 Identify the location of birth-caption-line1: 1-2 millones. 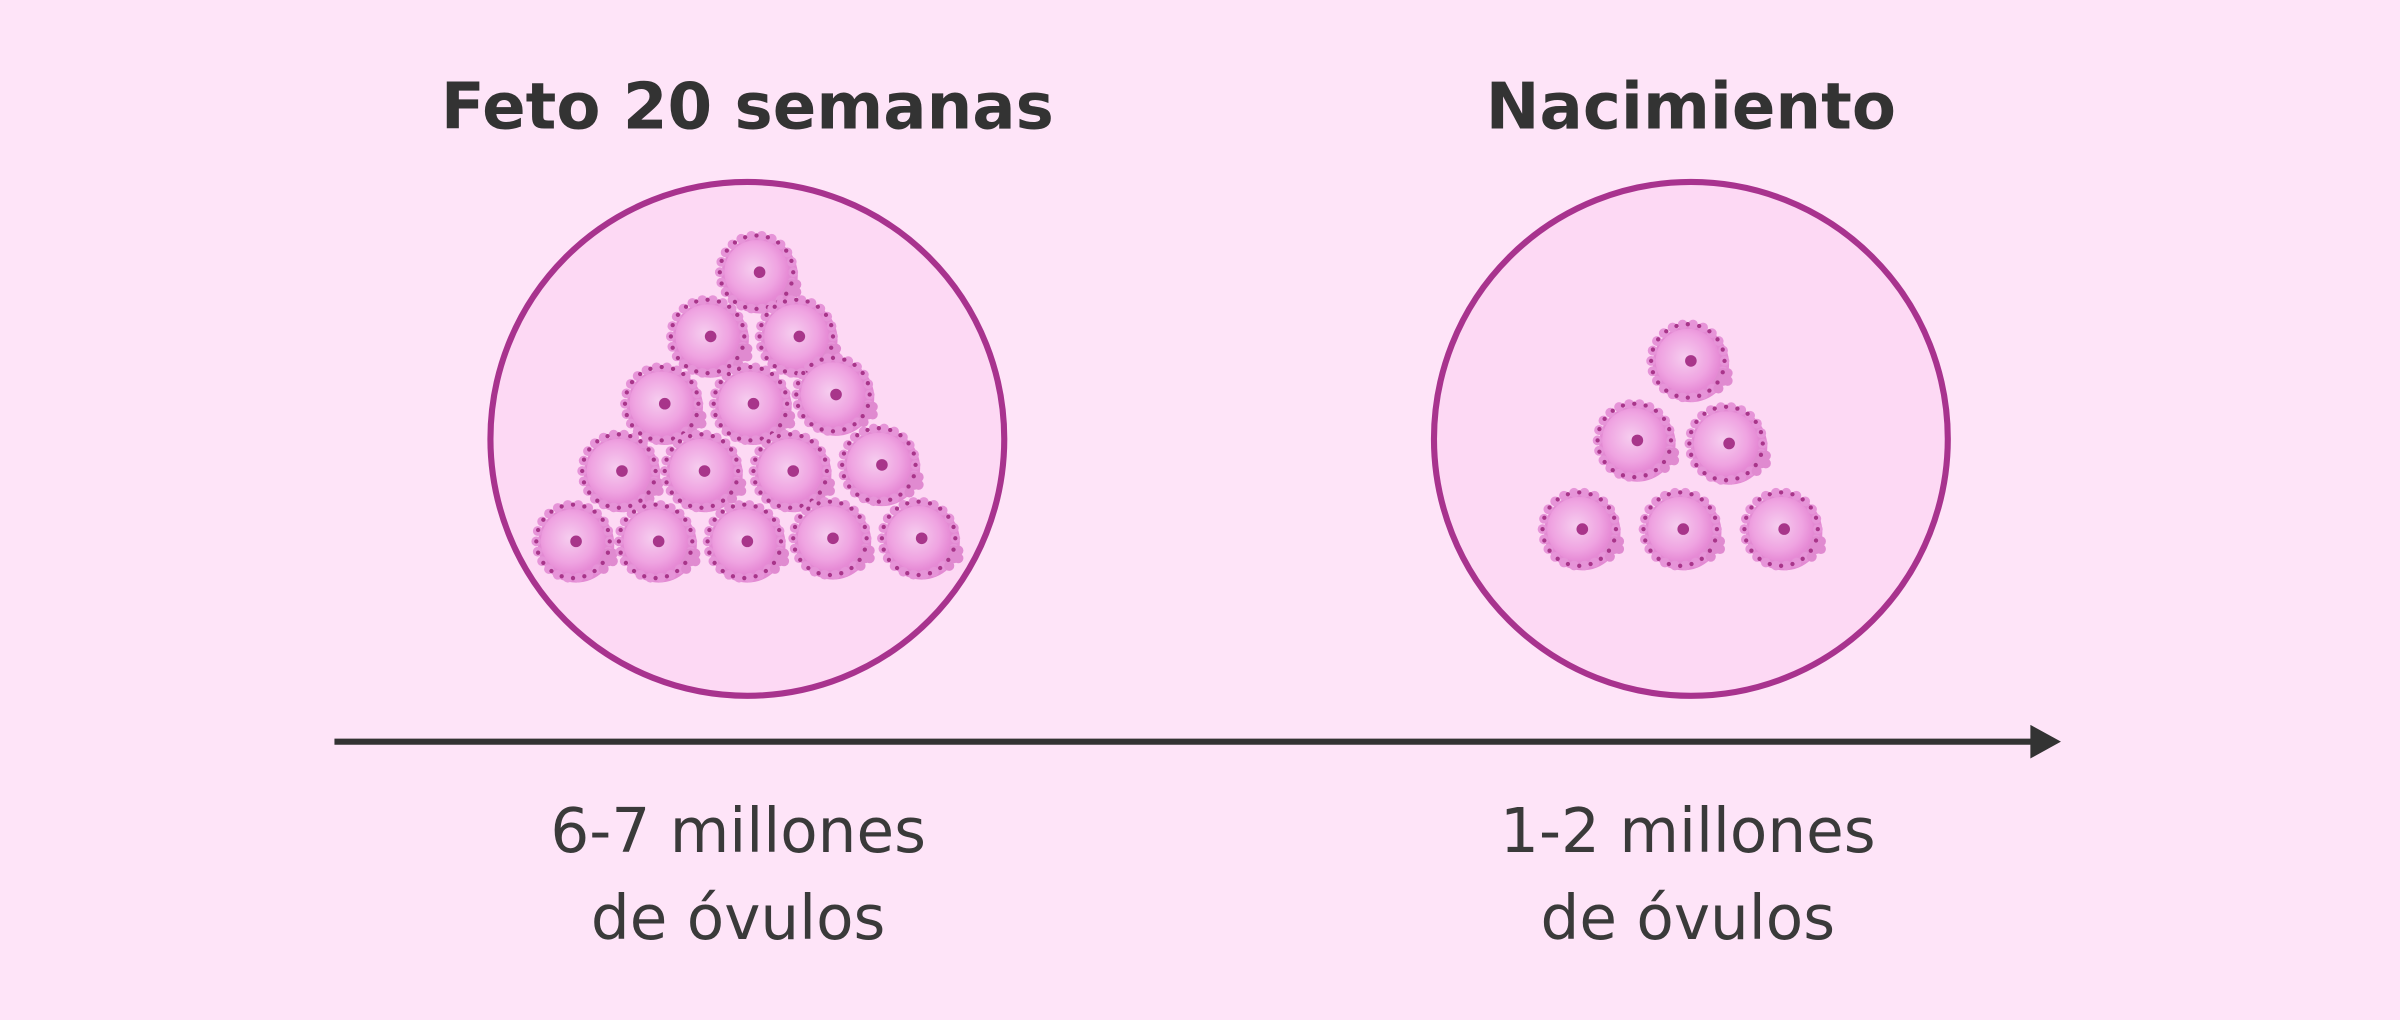
(1688, 831).